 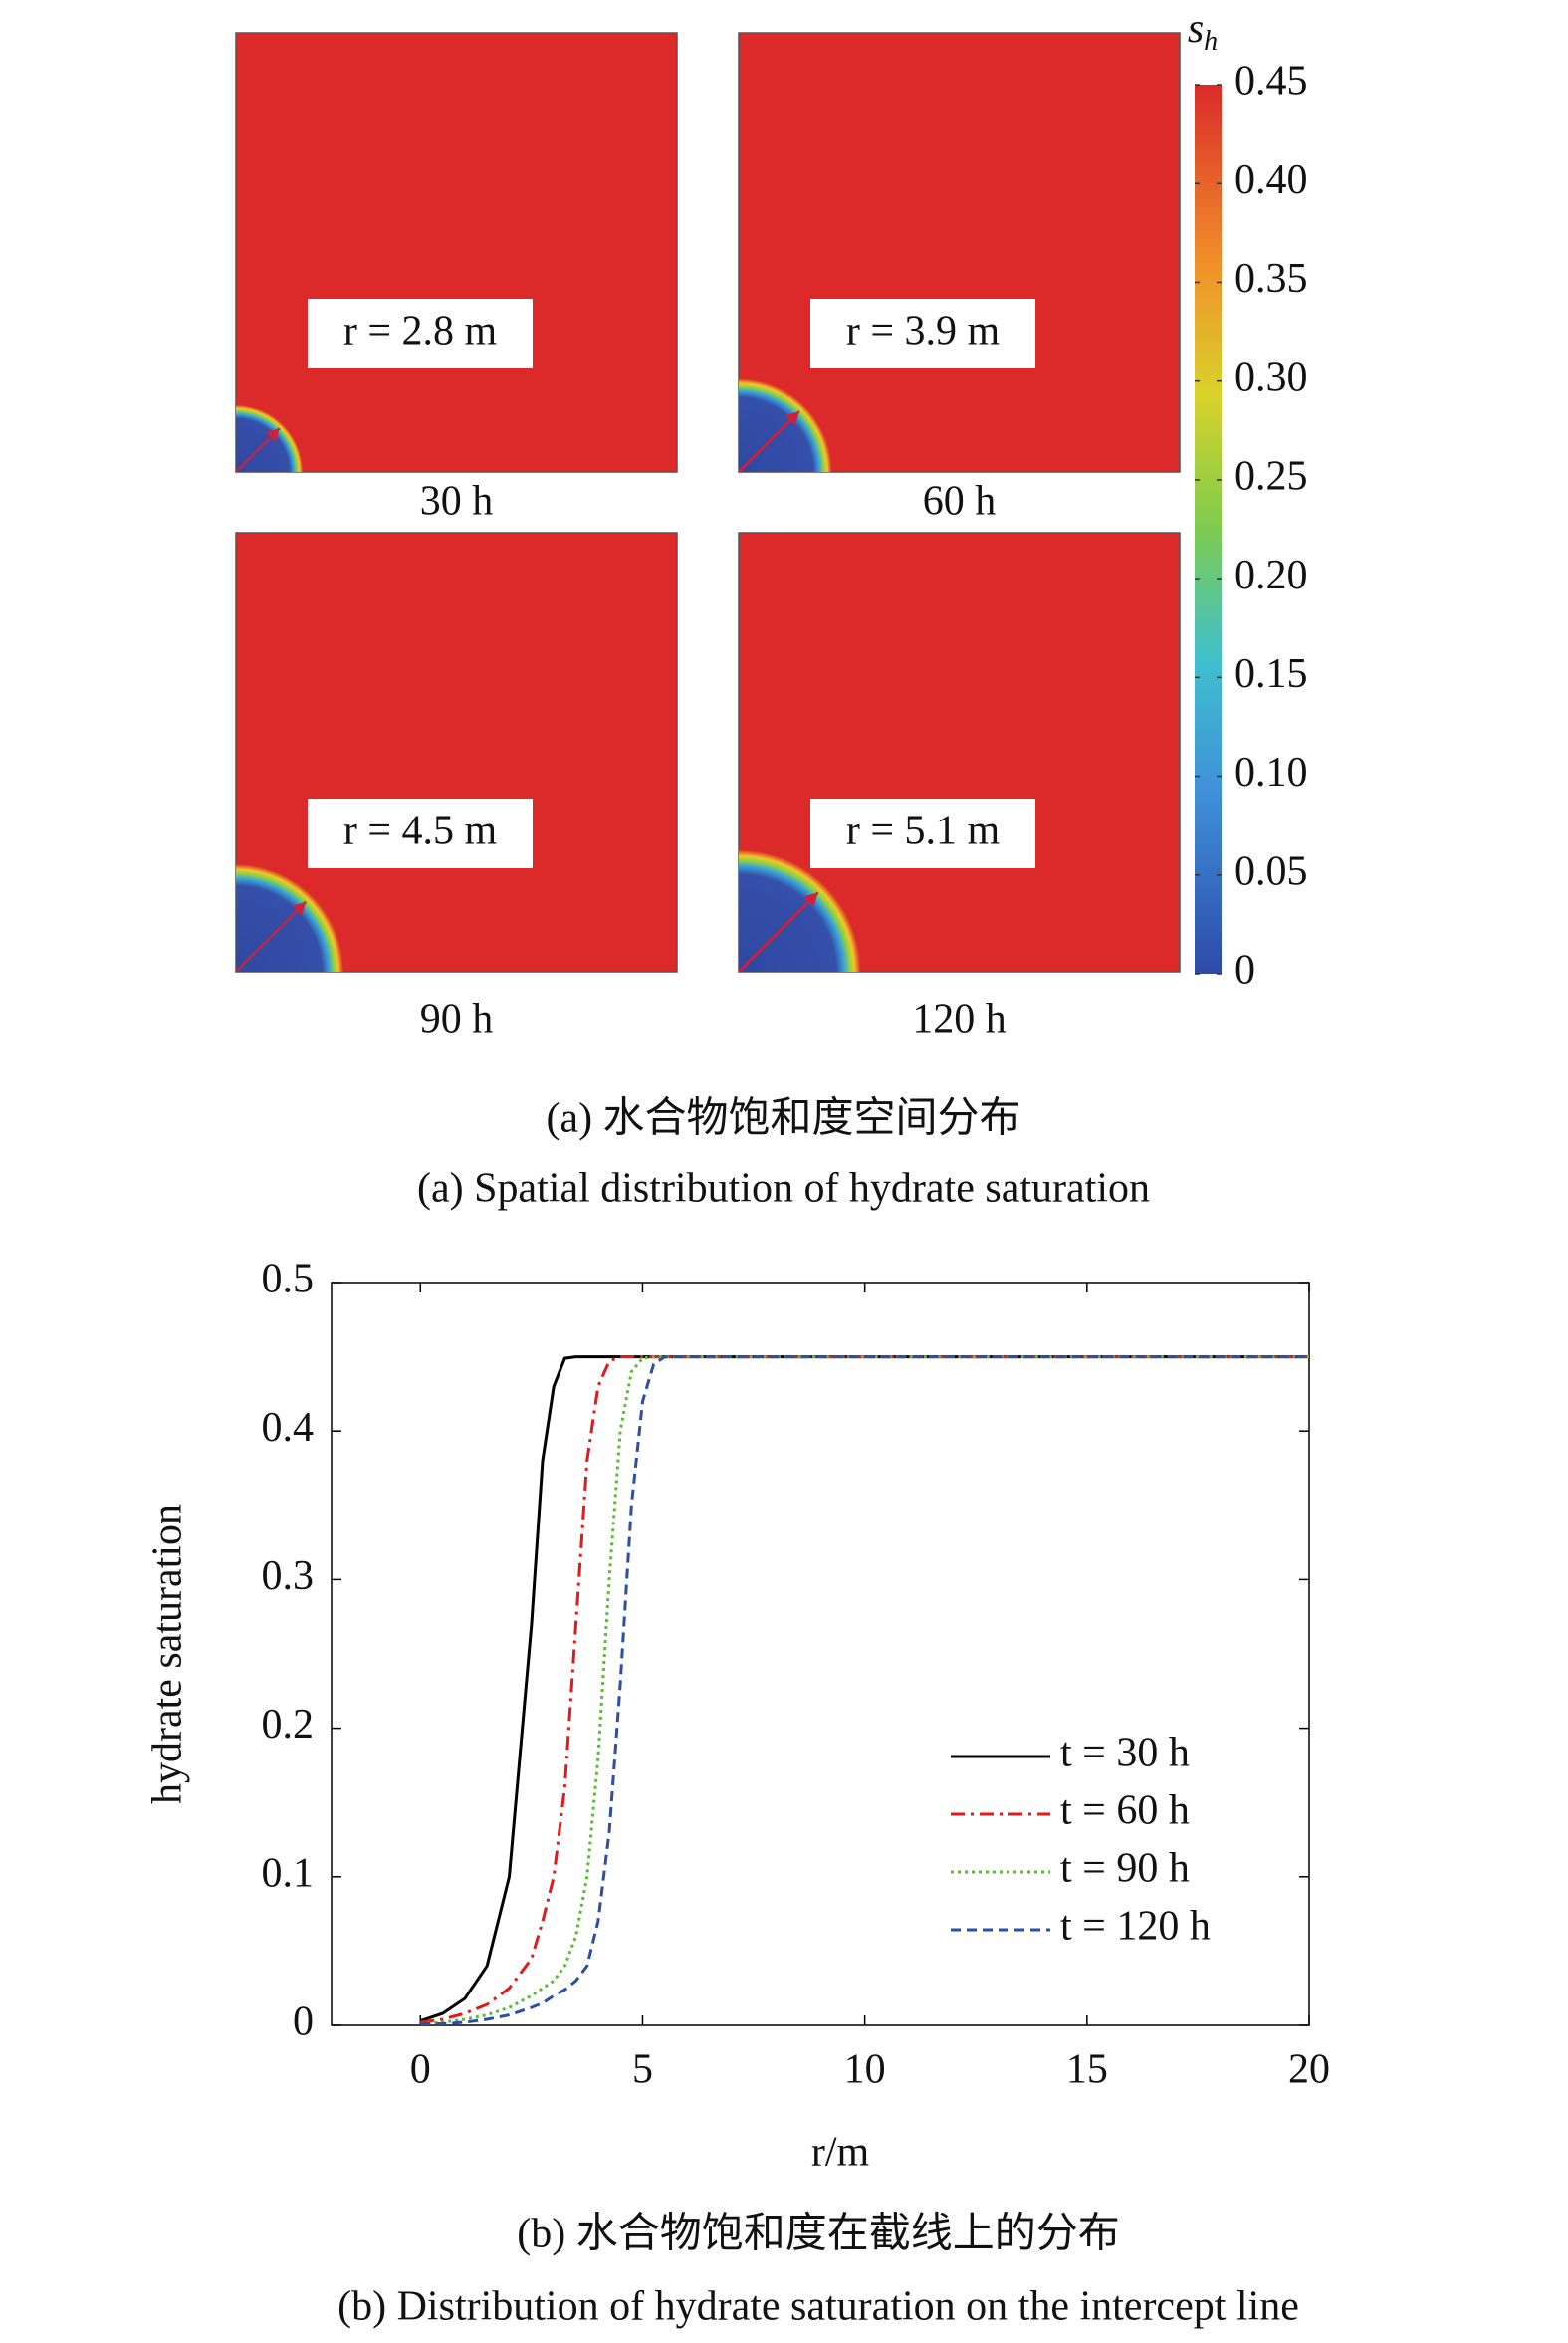 What do you see at coordinates (288, 1725) in the screenshot?
I see `y-tick-label: 0.2` at bounding box center [288, 1725].